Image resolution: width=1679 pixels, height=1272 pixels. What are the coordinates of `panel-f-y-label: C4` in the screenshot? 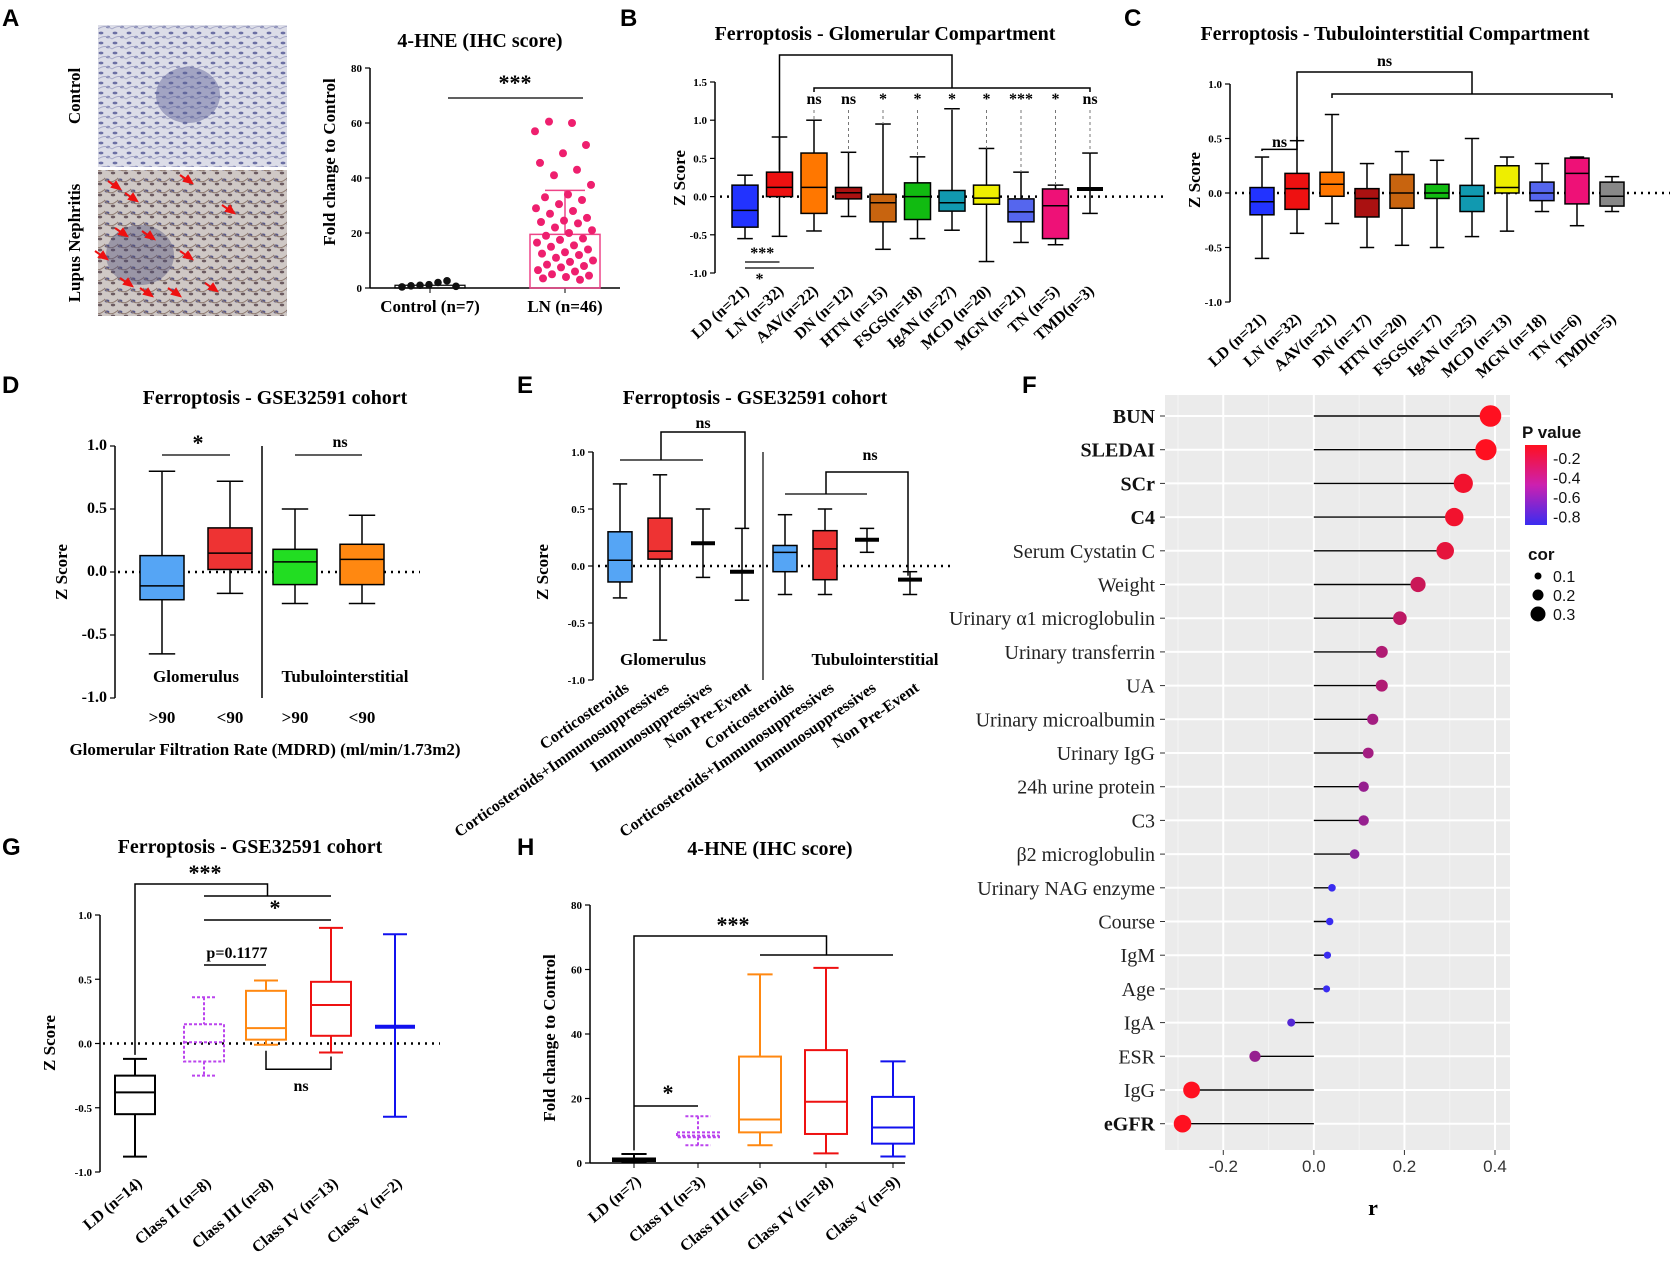 It's located at (1143, 518).